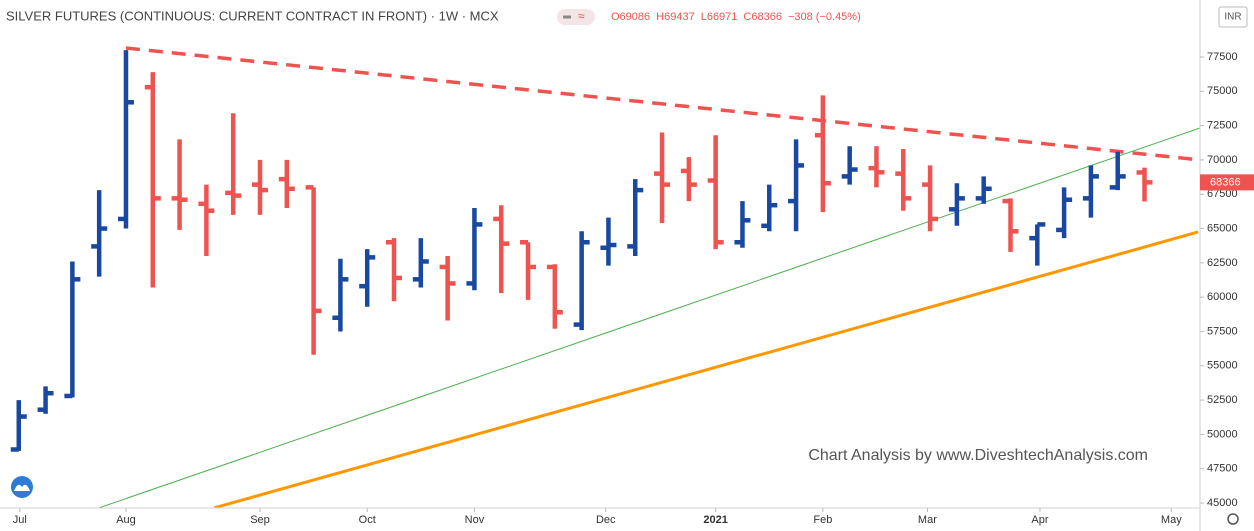  What do you see at coordinates (475, 520) in the screenshot?
I see `x-tick-label: Nov` at bounding box center [475, 520].